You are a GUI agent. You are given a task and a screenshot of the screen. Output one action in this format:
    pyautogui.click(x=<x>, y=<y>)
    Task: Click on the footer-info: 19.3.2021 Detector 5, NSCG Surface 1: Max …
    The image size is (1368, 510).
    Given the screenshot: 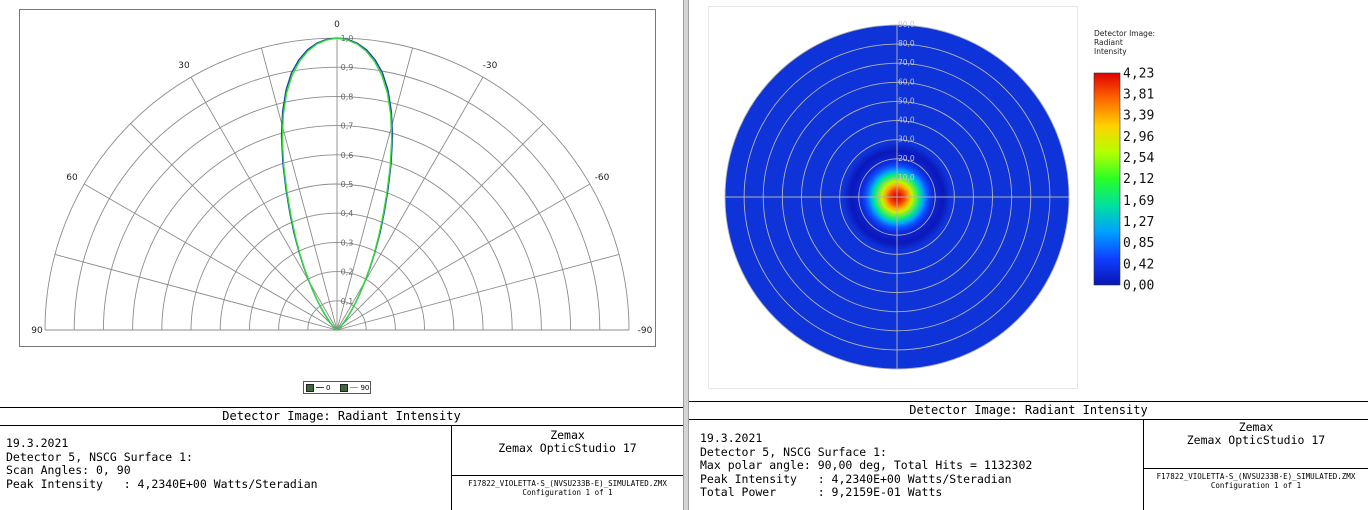 What is the action you would take?
    pyautogui.click(x=916, y=464)
    